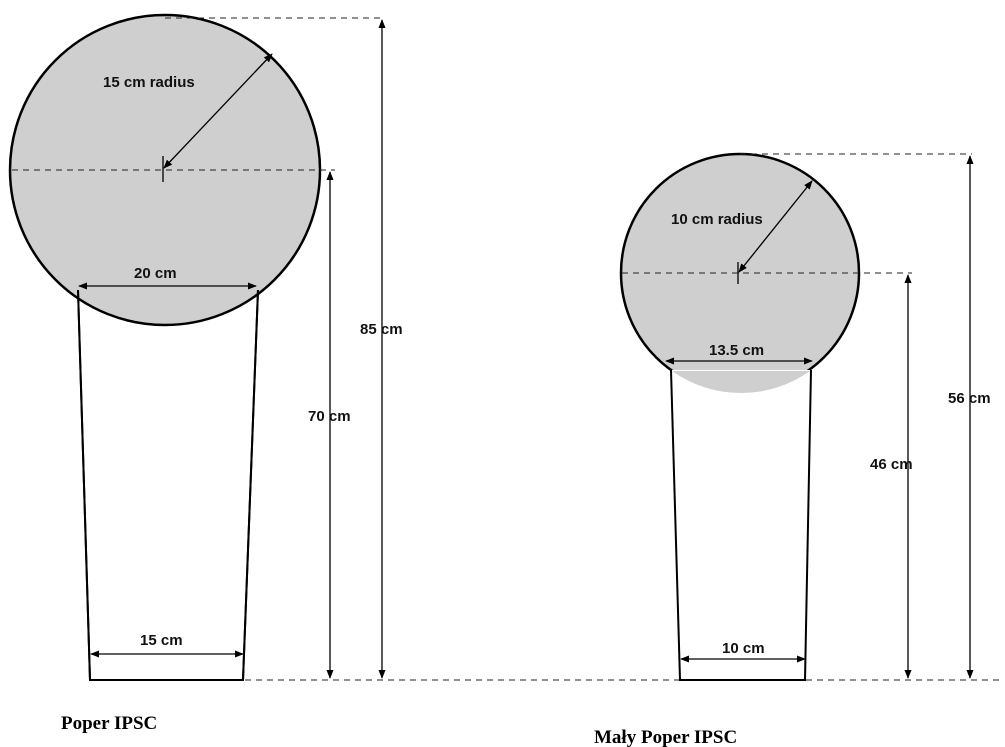 This screenshot has height=747, width=1005. What do you see at coordinates (149, 82) in the screenshot?
I see `popper-radius-label: 15 cm radius` at bounding box center [149, 82].